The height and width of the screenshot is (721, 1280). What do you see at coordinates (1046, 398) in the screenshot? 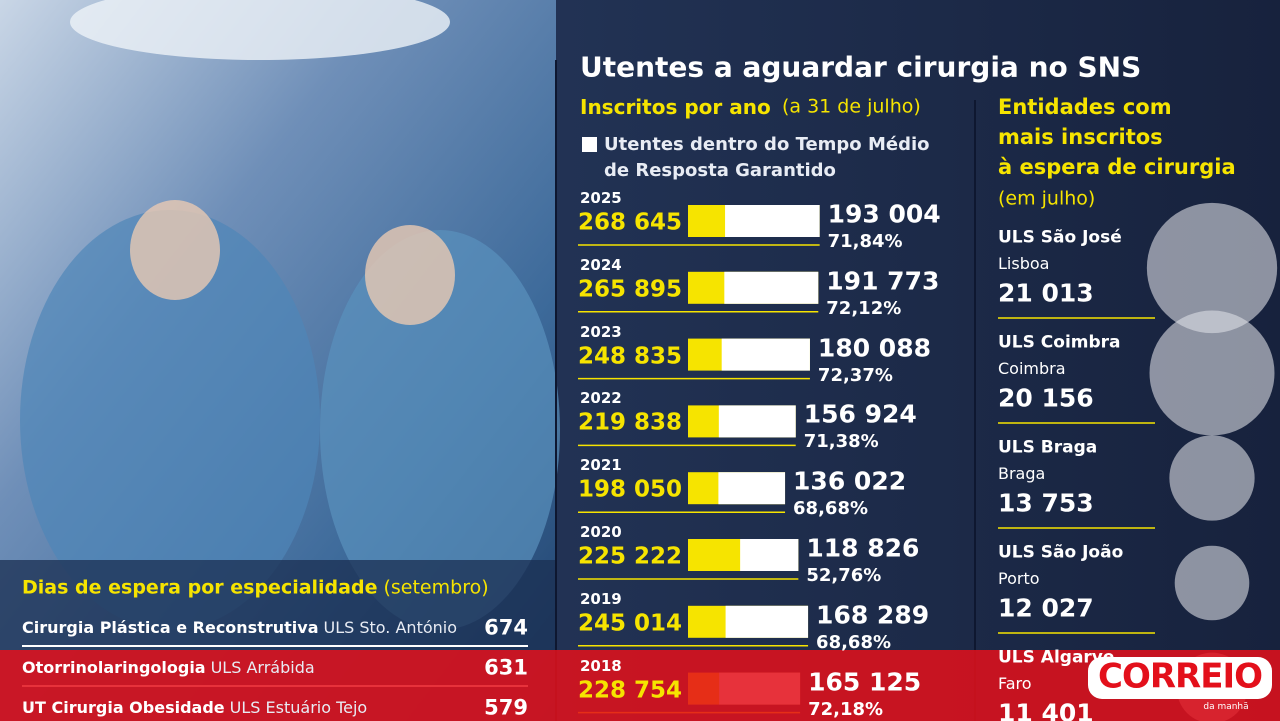
I see `entity-value: 20 156` at bounding box center [1046, 398].